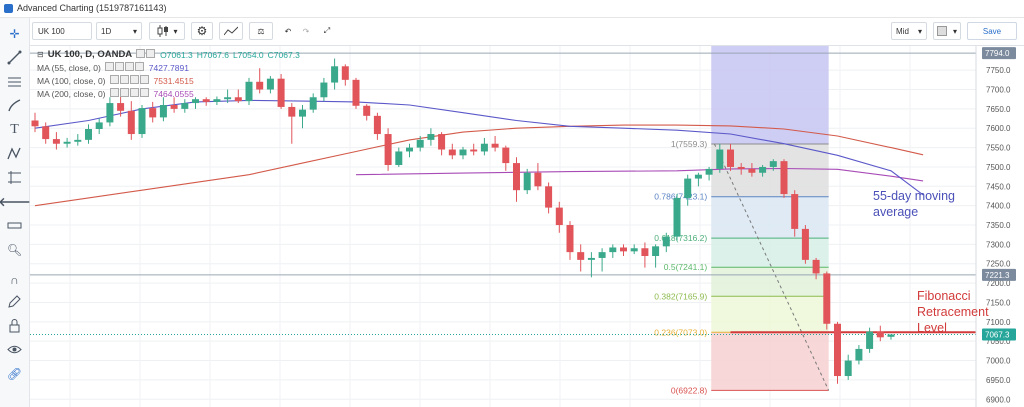 This screenshot has width=1024, height=407. I want to click on trendline-tool, so click(14, 57).